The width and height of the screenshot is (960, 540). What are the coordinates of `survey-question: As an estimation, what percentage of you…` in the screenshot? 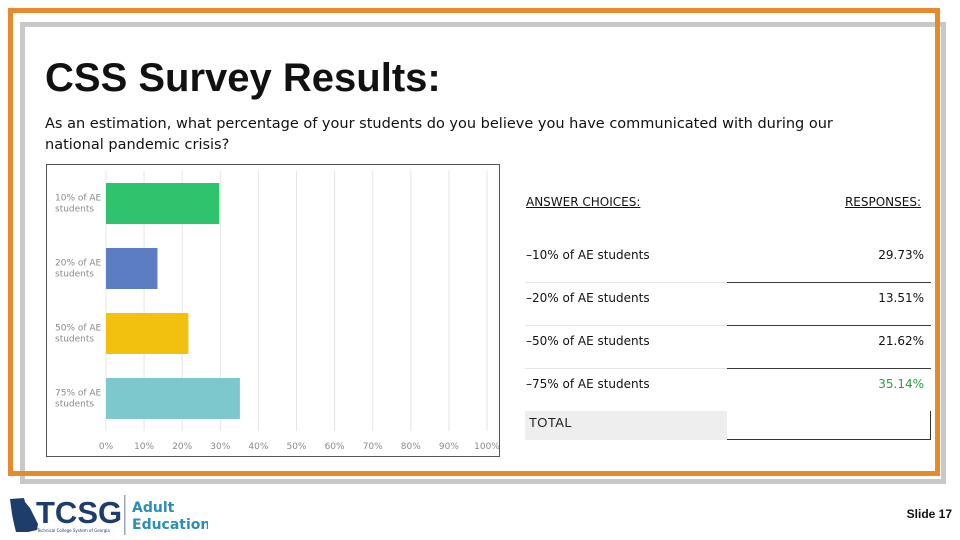 It's located at (439, 134).